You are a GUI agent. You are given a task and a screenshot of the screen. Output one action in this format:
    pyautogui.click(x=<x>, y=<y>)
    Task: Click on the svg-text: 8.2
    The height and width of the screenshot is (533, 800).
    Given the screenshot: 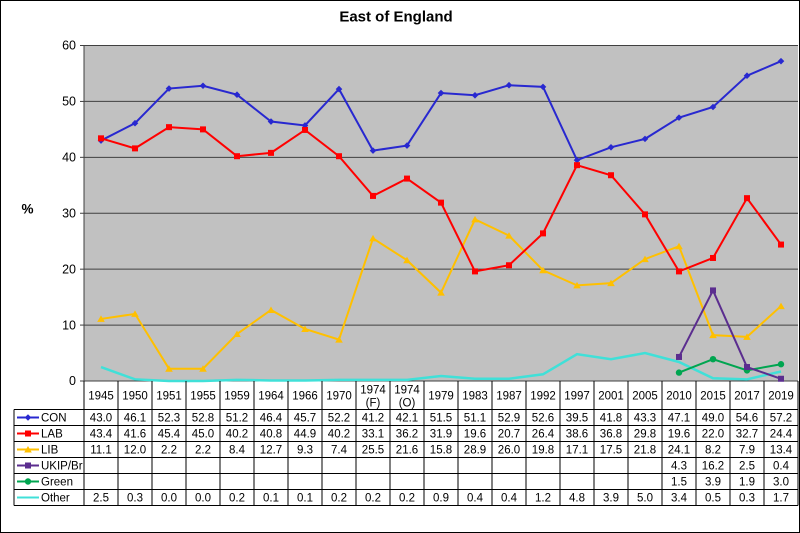 What is the action you would take?
    pyautogui.click(x=713, y=451)
    